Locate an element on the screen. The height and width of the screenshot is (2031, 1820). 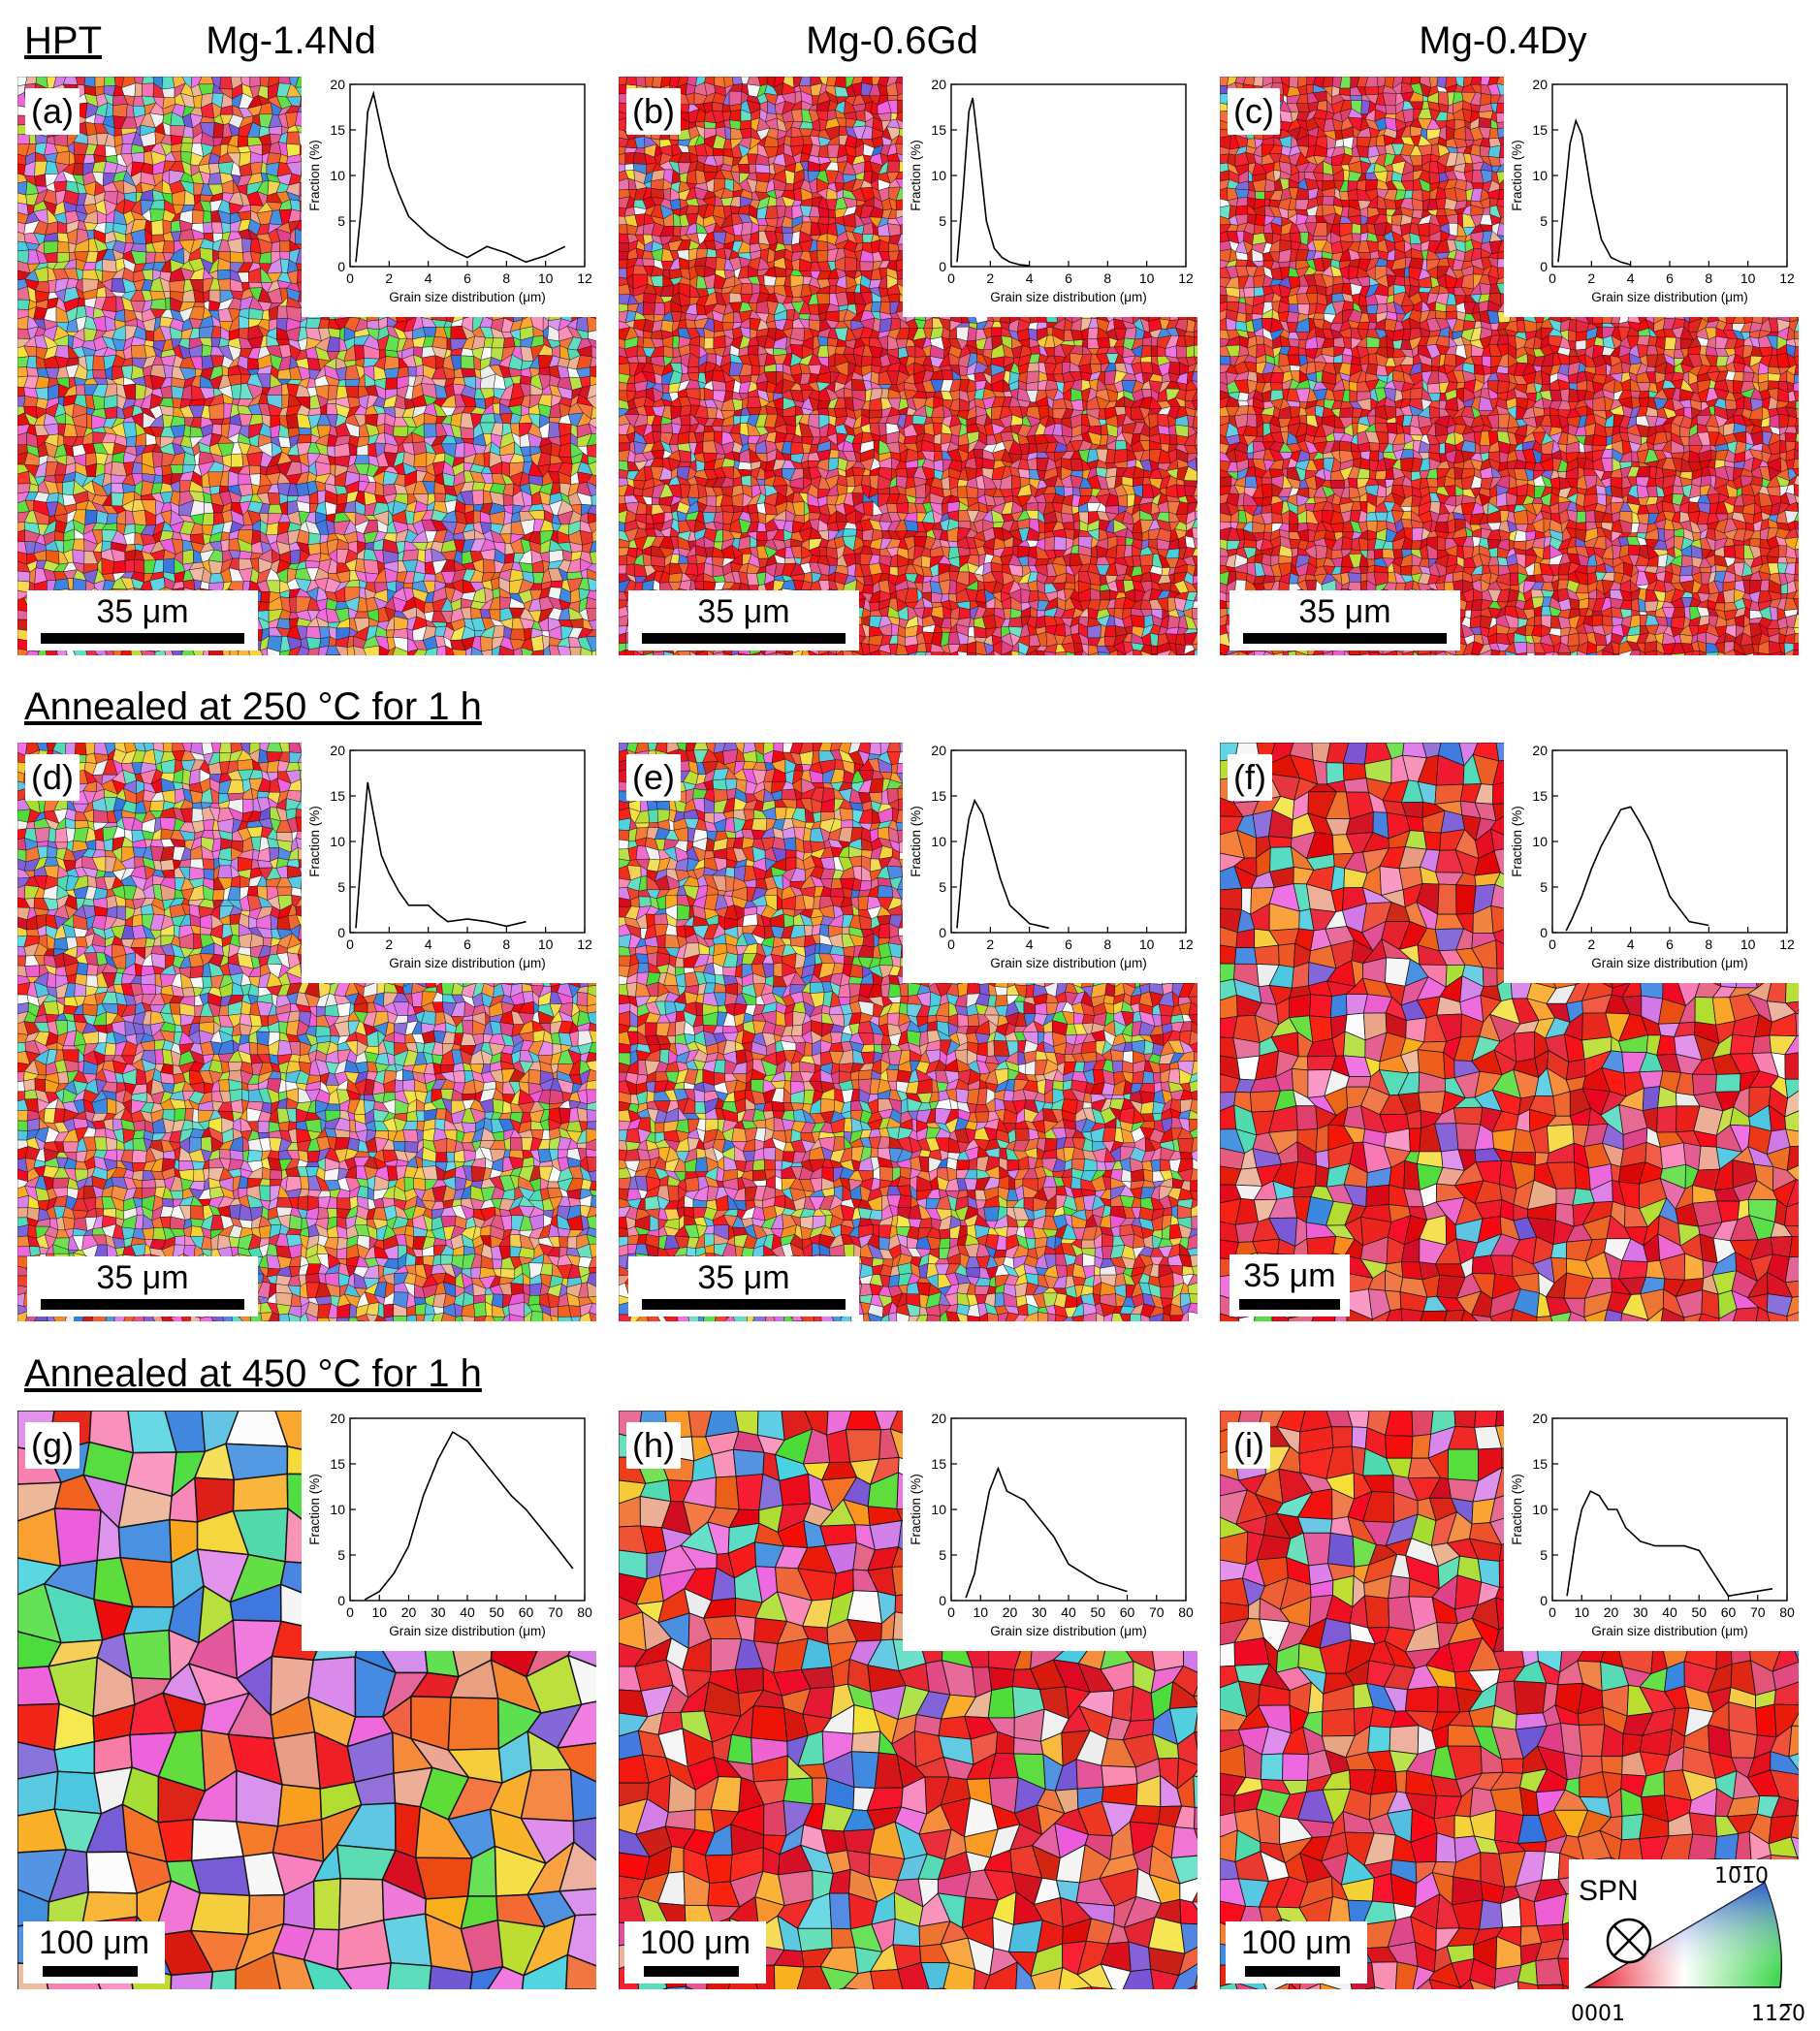
x-tick-label: 60 is located at coordinates (1729, 1612).